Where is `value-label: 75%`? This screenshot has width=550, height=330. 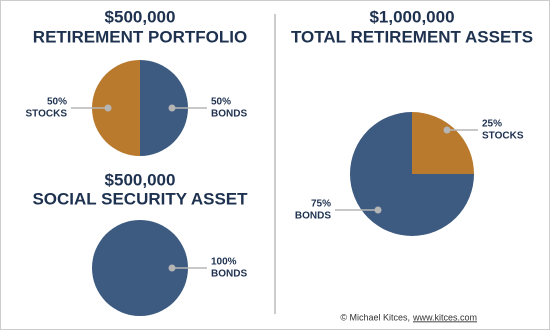 value-label: 75% is located at coordinates (321, 204).